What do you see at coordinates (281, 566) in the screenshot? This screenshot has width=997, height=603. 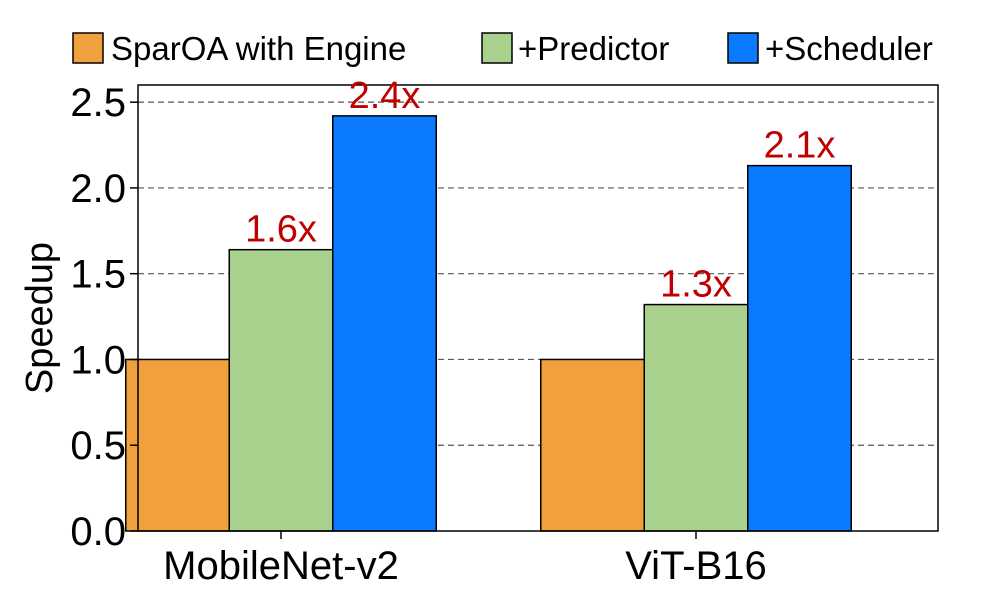 I see `x-tick-label: MobileNet-v2` at bounding box center [281, 566].